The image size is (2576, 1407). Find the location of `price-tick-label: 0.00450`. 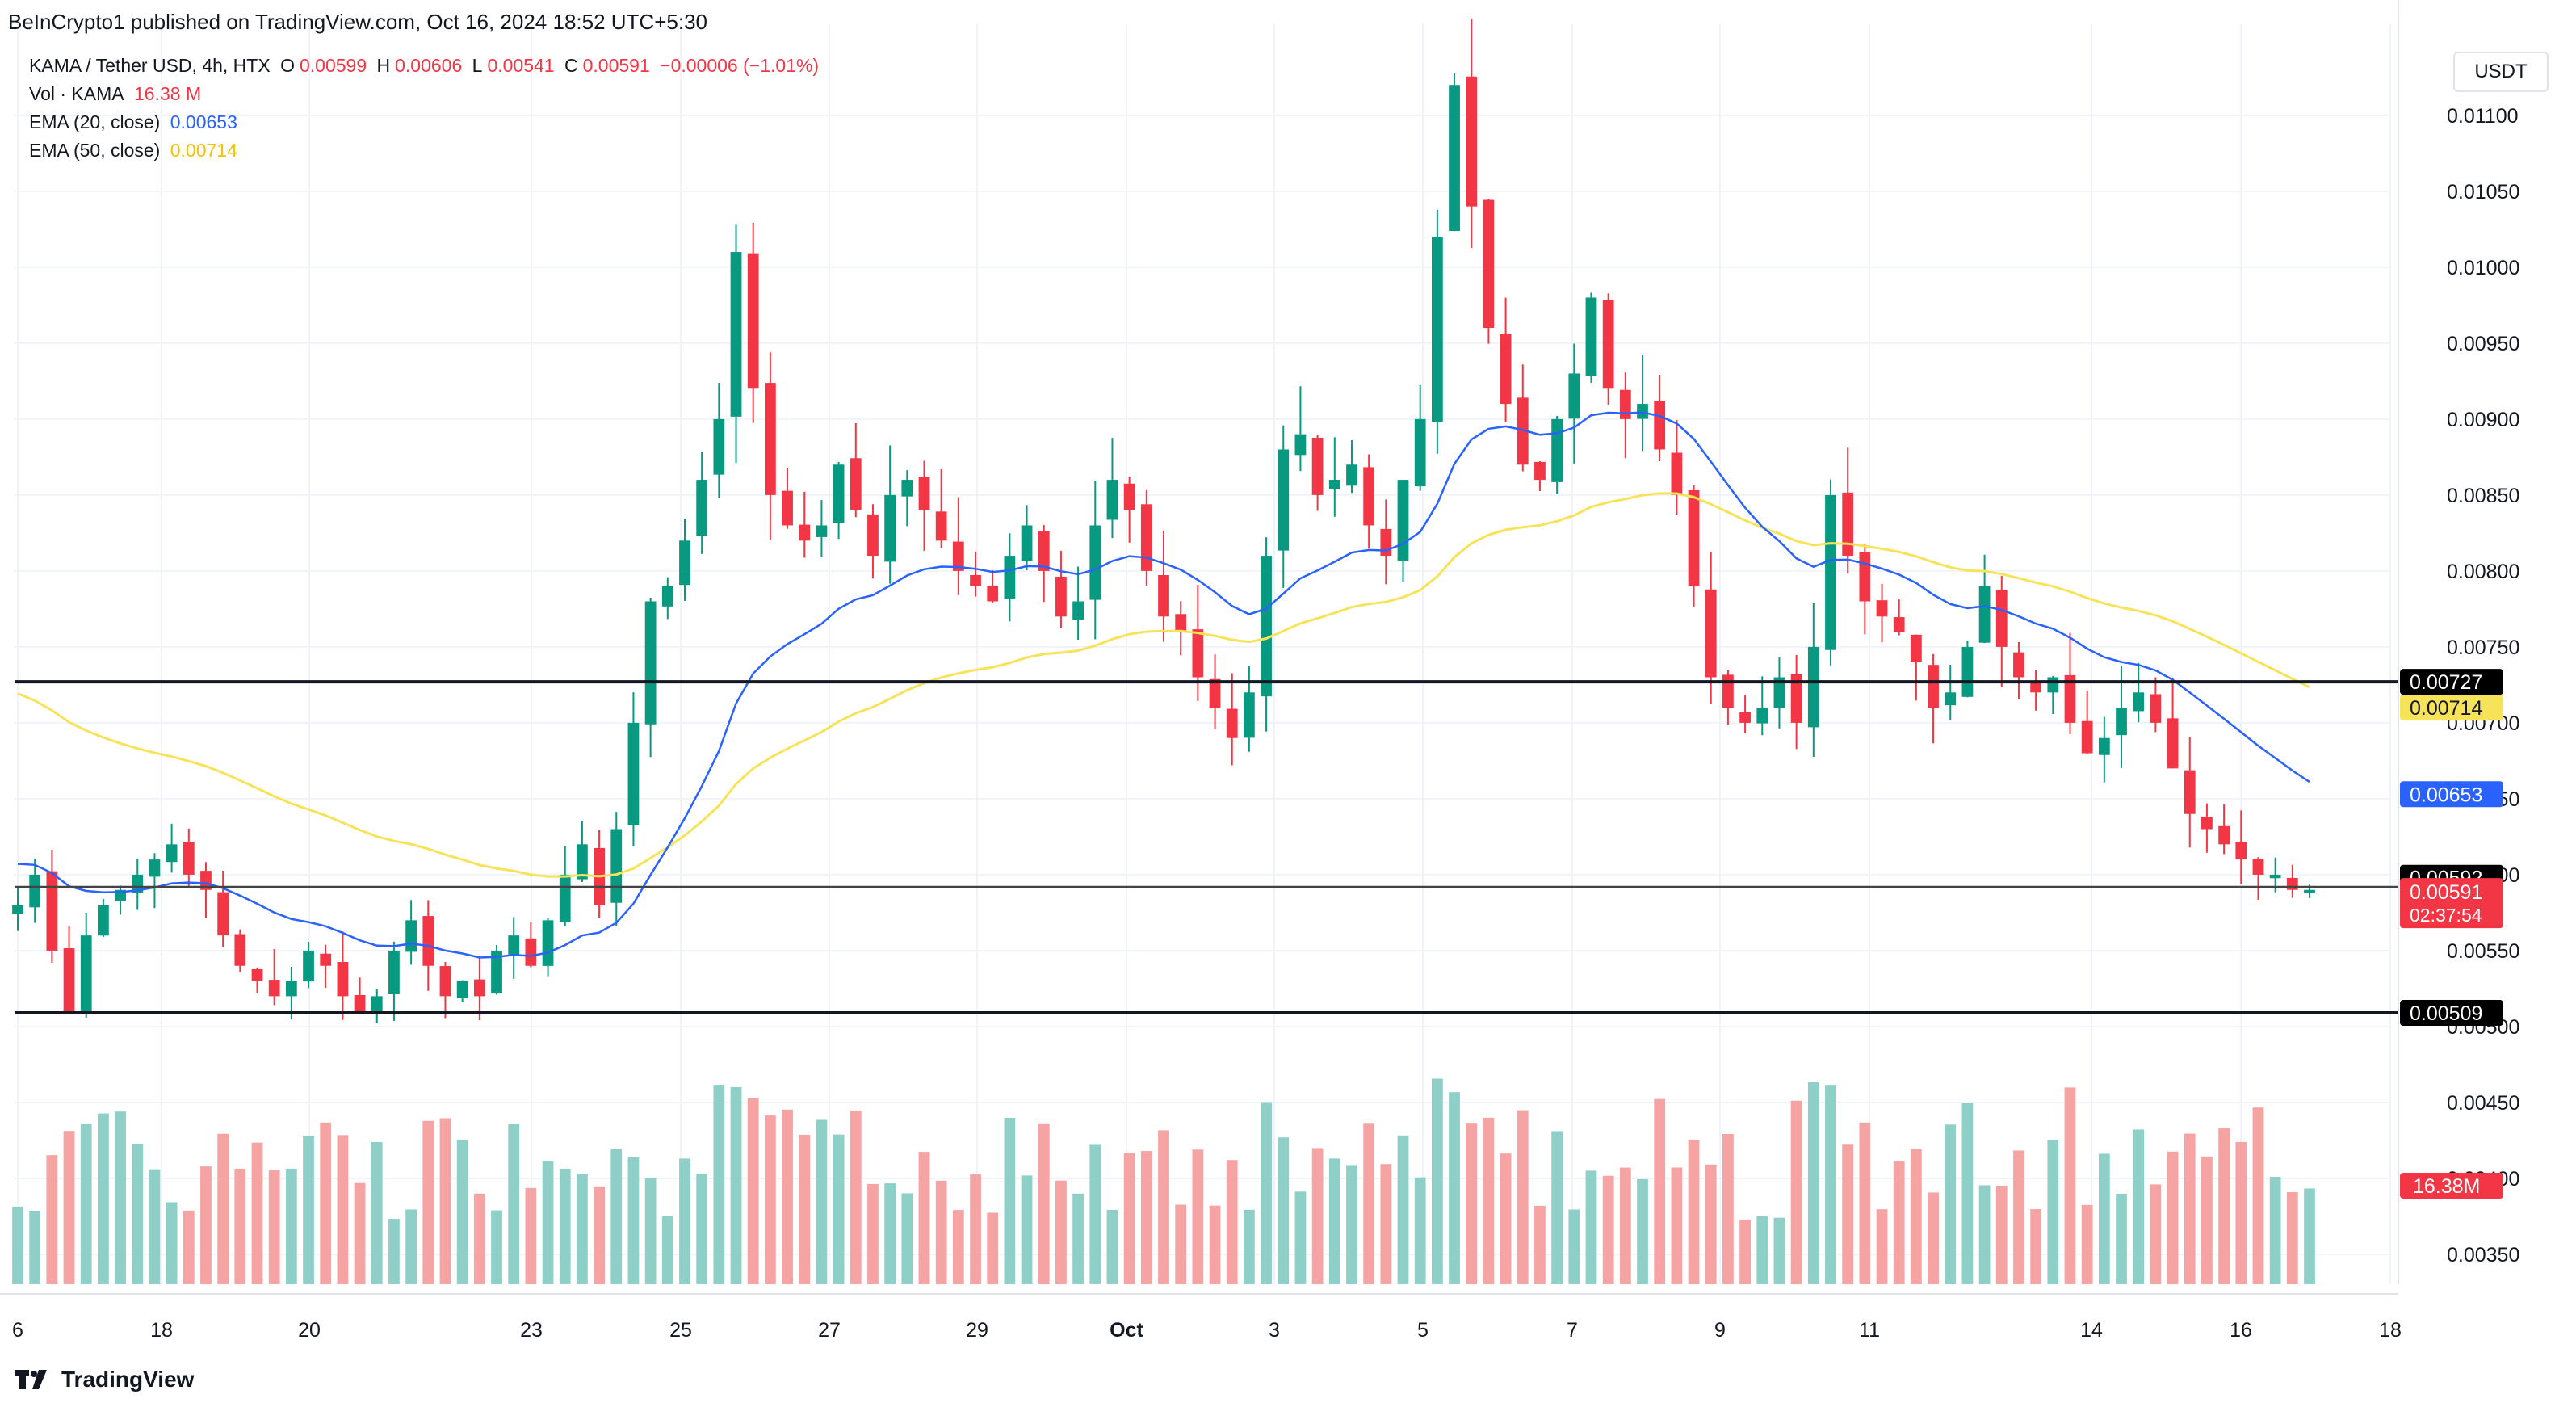

price-tick-label: 0.00450 is located at coordinates (2483, 1103).